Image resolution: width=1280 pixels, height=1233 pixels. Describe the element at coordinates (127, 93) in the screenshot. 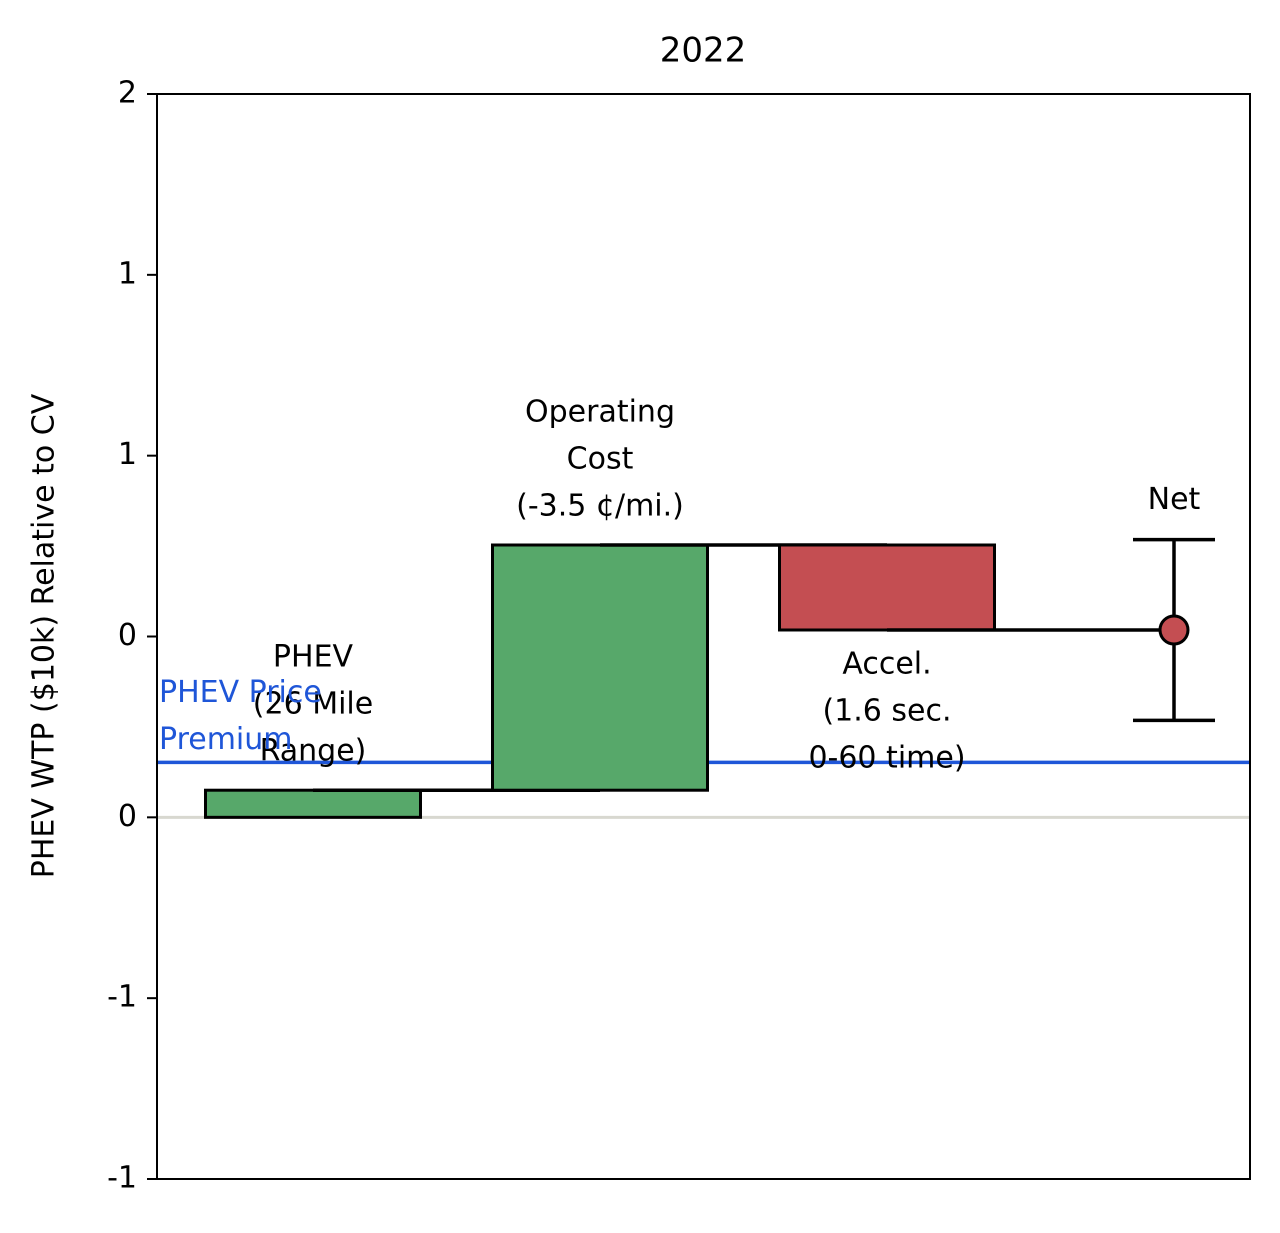

I see `y-tick-label: 2` at that location.